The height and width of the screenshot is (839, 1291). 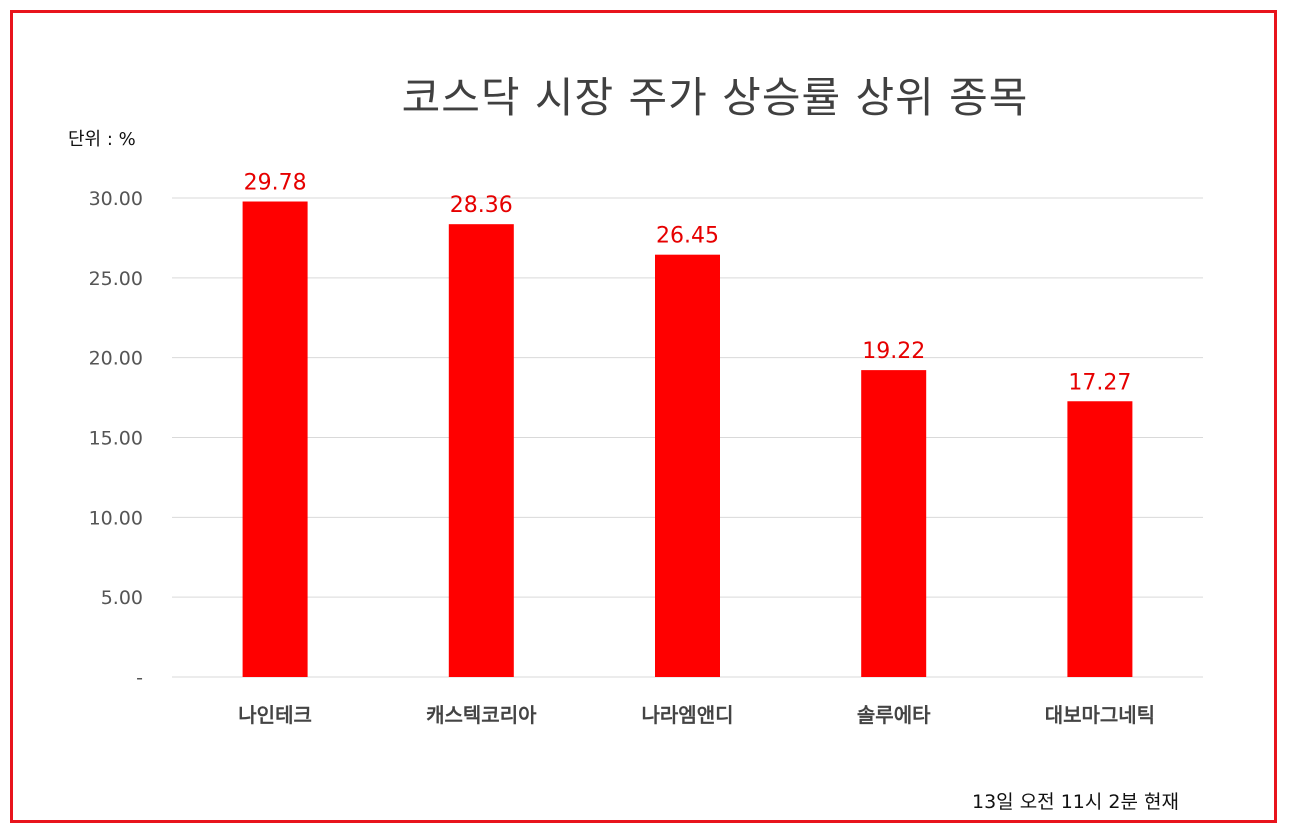 What do you see at coordinates (1099, 382) in the screenshot?
I see `data-label: 17.27` at bounding box center [1099, 382].